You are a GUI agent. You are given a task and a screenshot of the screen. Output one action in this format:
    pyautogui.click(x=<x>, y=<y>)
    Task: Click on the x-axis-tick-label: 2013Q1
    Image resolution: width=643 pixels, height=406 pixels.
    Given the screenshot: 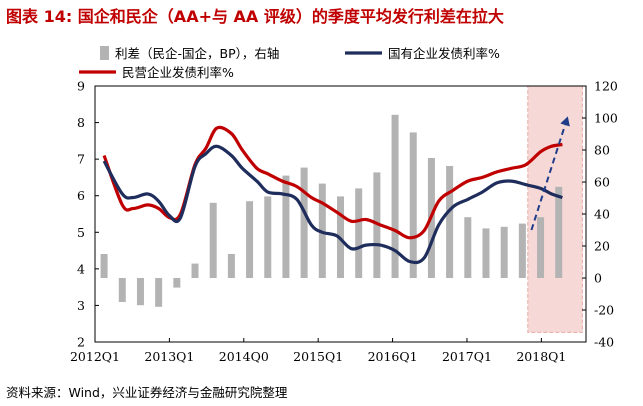 What is the action you would take?
    pyautogui.click(x=169, y=356)
    